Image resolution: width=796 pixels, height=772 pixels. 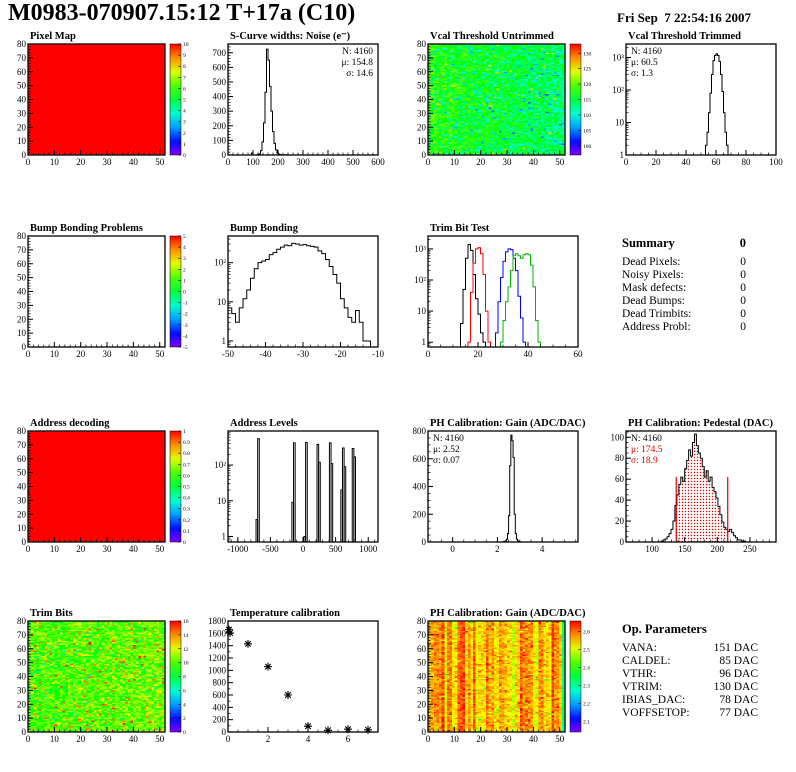 I want to click on svg-text: 16, so click(x=186, y=622).